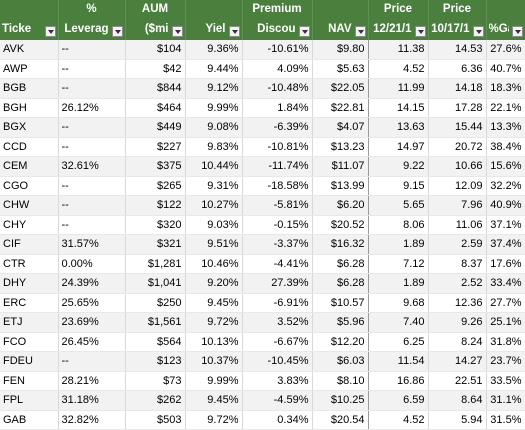 The height and width of the screenshot is (430, 525). I want to click on cell-leverage: 23.69%, so click(92, 322).